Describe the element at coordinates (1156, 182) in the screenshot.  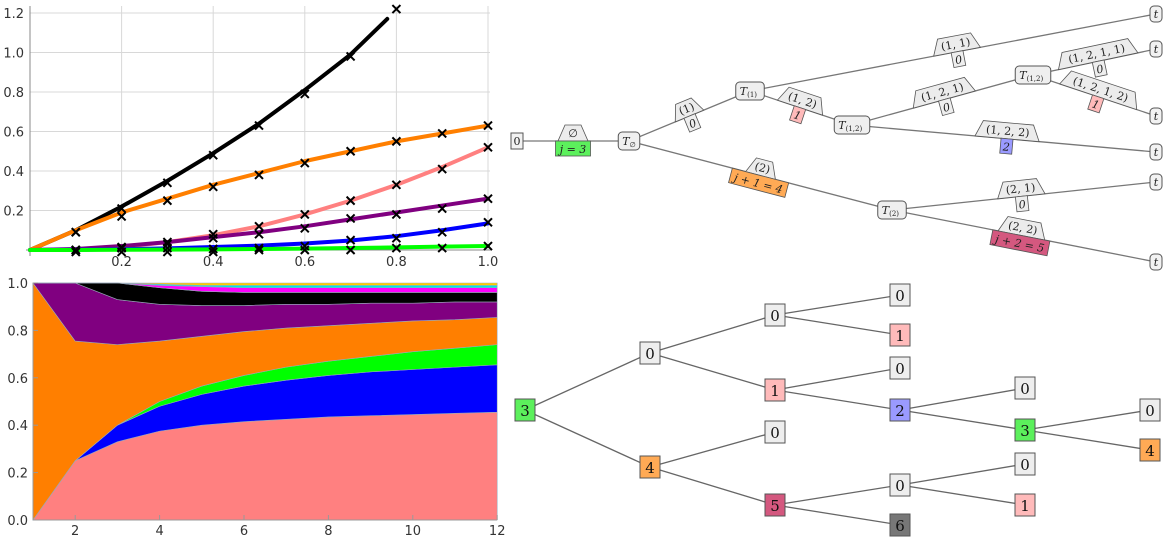
I see `leaf-node` at that location.